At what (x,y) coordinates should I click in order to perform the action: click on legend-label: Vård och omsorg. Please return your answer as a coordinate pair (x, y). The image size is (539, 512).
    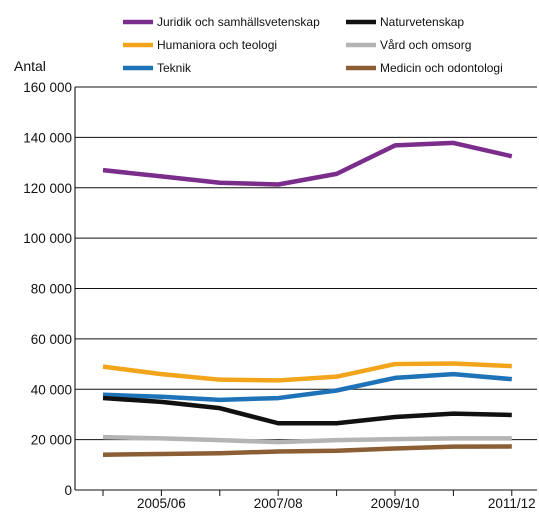
    Looking at the image, I should click on (425, 45).